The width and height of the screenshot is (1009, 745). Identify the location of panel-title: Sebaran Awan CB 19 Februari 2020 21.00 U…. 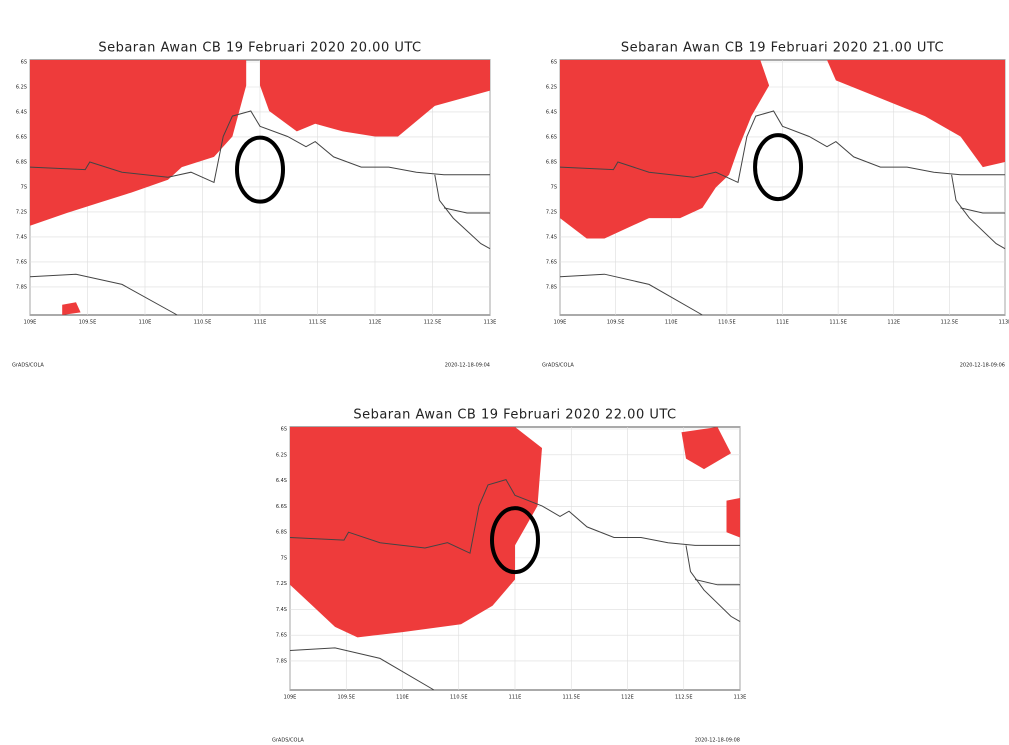
(782, 48).